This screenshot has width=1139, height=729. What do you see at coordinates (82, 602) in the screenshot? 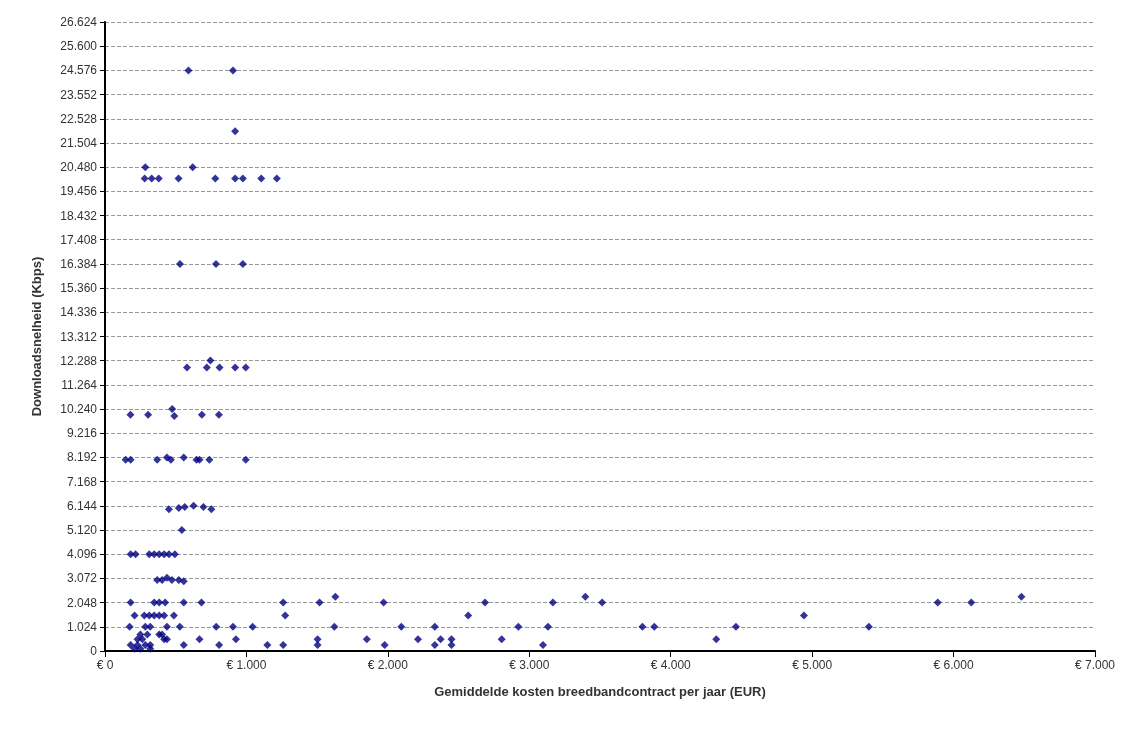
I see `y-tick-label: 2.048` at bounding box center [82, 602].